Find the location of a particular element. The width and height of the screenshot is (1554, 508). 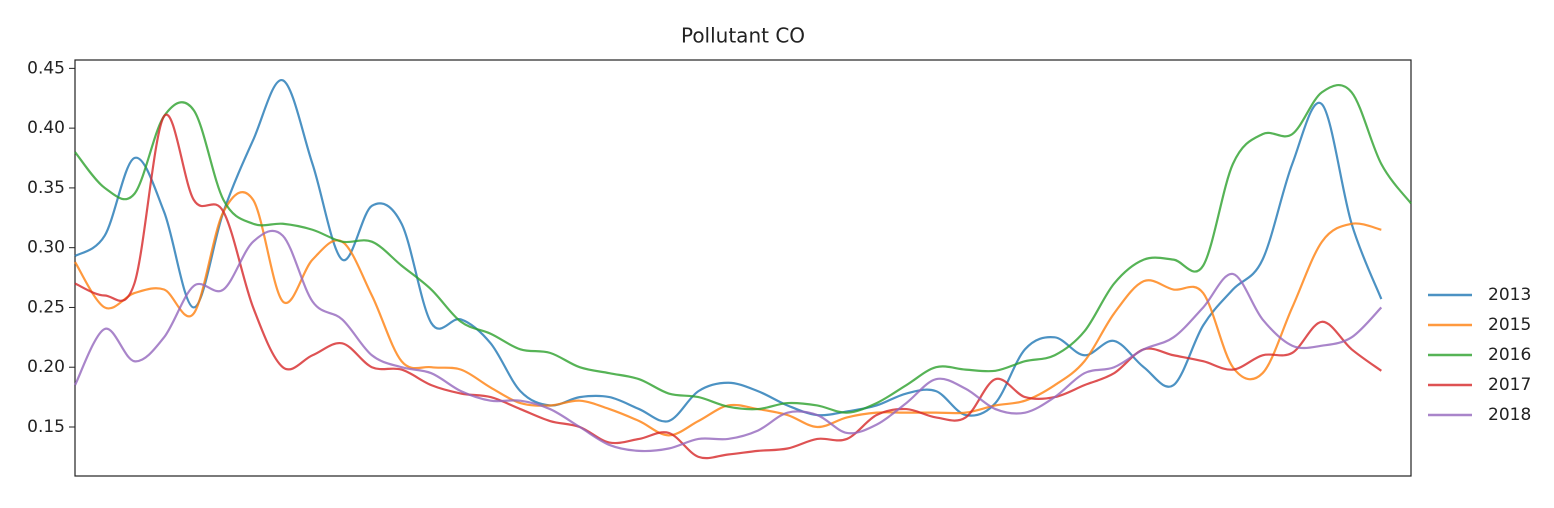

legend-label: 2017 is located at coordinates (1509, 385).